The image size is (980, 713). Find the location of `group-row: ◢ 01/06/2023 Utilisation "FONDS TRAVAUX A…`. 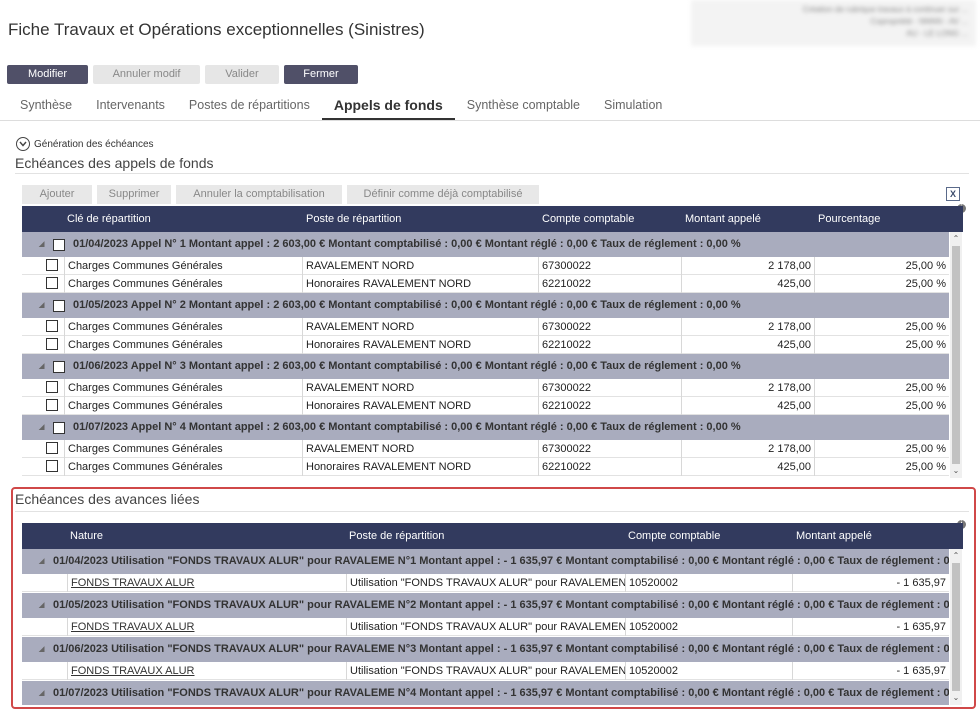

group-row: ◢ 01/06/2023 Utilisation "FONDS TRAVAUX A… is located at coordinates (485, 649).